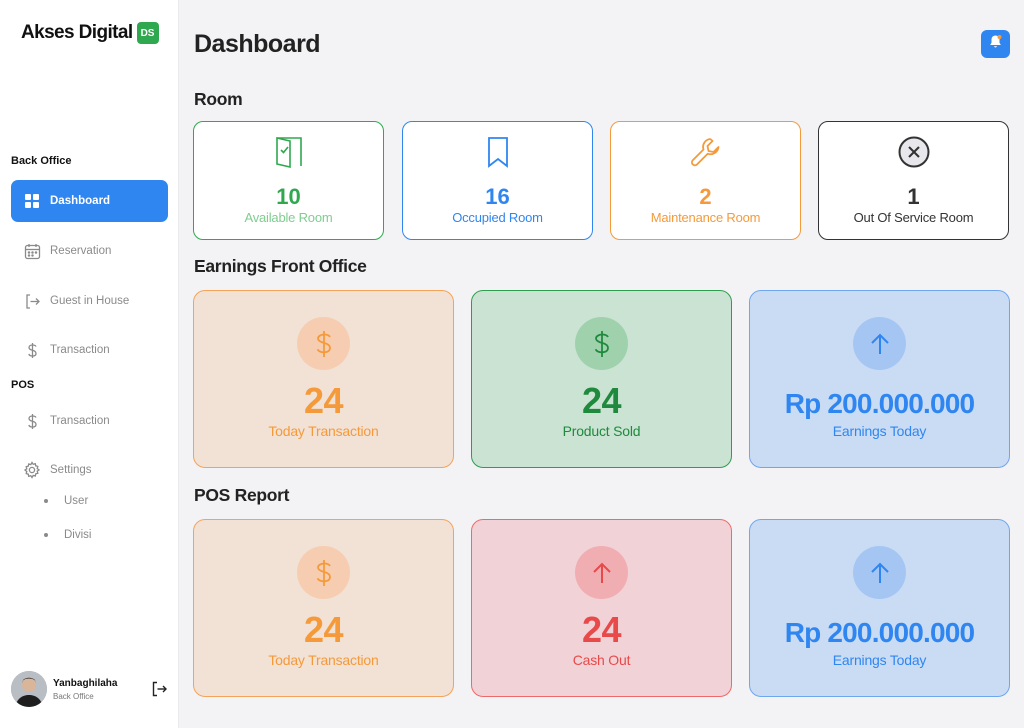  What do you see at coordinates (601, 379) in the screenshot?
I see `earnings-card-product-sold: 24 Product Sold` at bounding box center [601, 379].